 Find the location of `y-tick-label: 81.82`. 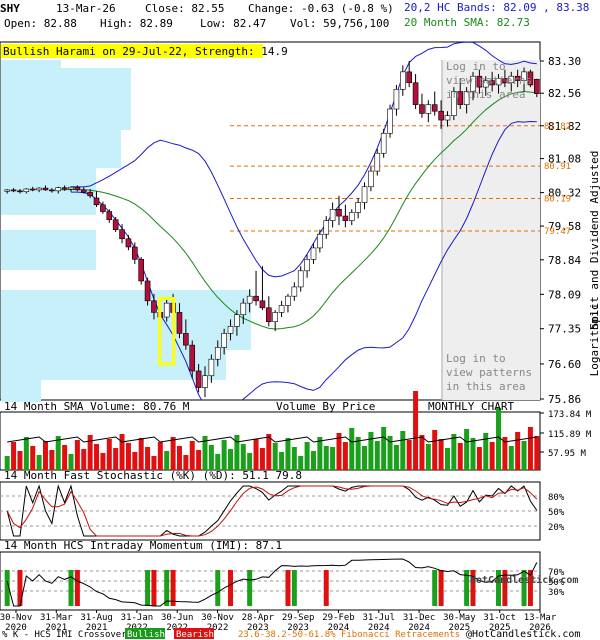

y-tick-label: 81.82 is located at coordinates (564, 126).